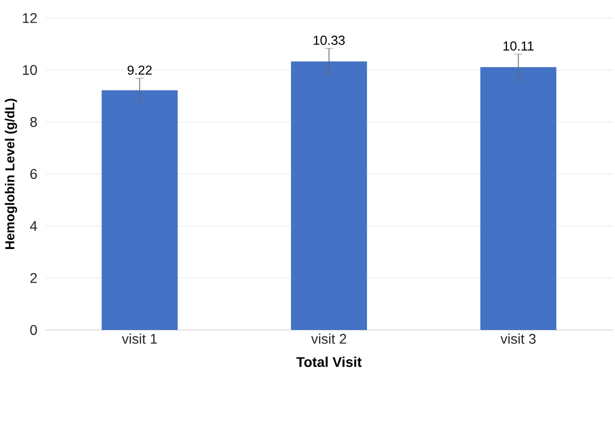 This screenshot has width=615, height=426. I want to click on x-axis-title: Total Visit, so click(329, 361).